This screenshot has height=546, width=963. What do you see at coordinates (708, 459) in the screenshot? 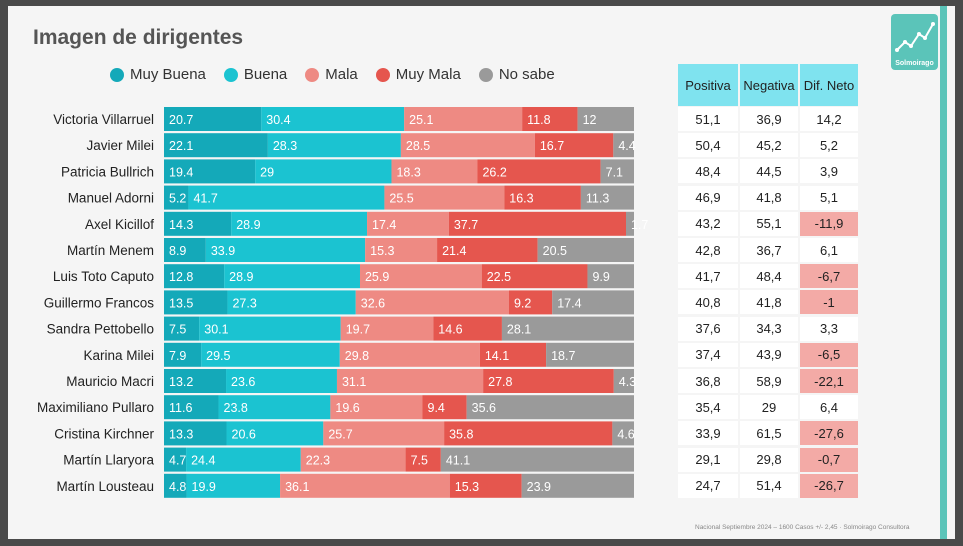
I see `table-cell: 29,1` at bounding box center [708, 459].